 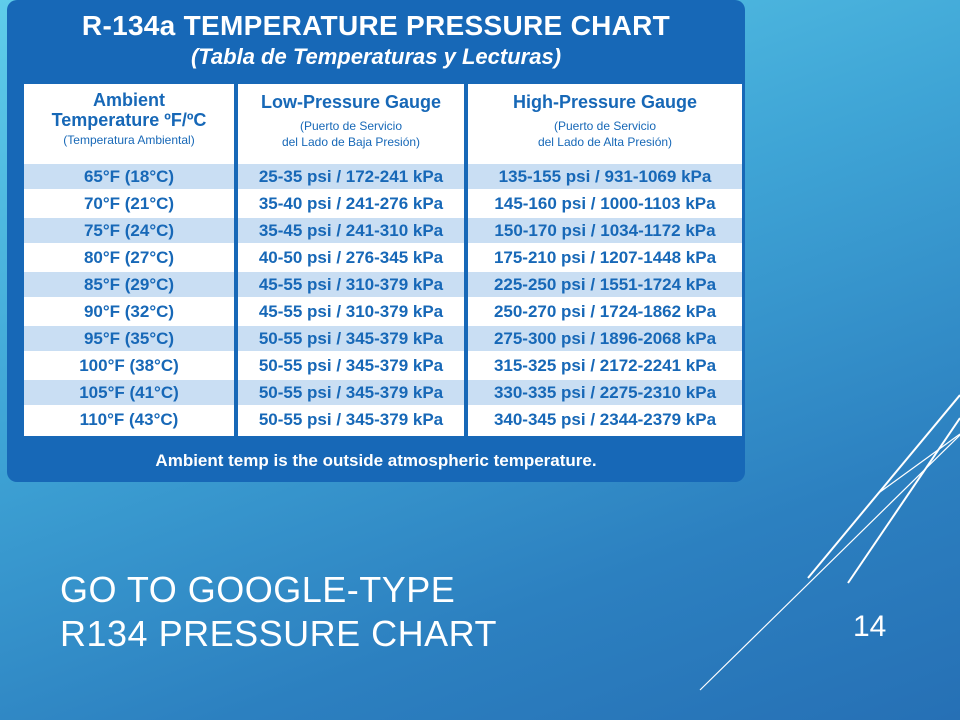 What do you see at coordinates (605, 338) in the screenshot?
I see `cell-high-pressure: 275-300 psi / 1896-2068 kPa` at bounding box center [605, 338].